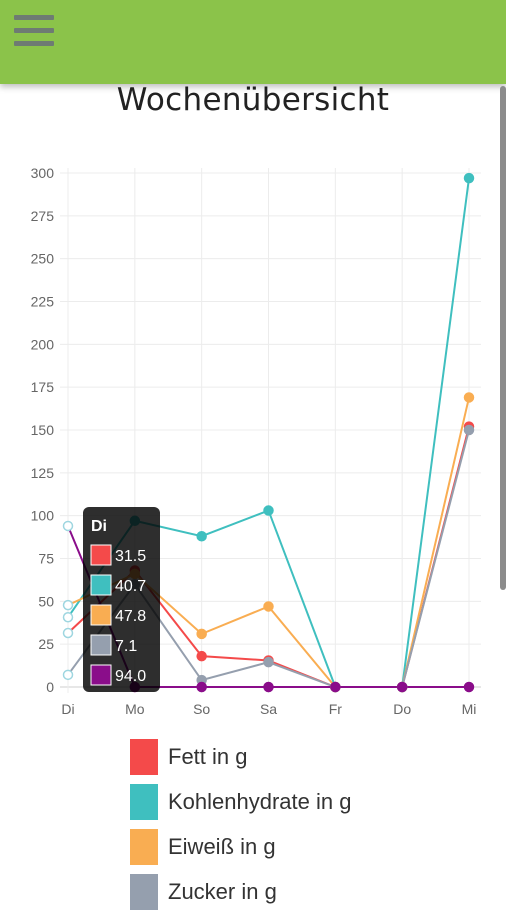  Describe the element at coordinates (99, 526) in the screenshot. I see `tooltip-title: Di` at that location.